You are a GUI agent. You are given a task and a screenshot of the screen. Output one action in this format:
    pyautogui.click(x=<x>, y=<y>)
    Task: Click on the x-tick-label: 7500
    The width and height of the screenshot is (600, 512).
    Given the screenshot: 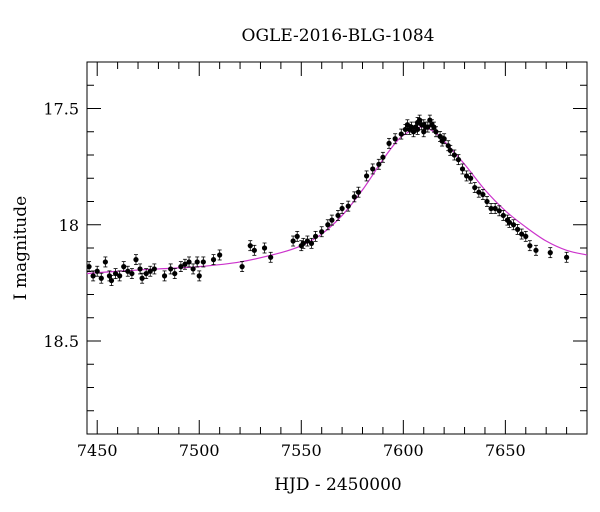 What is the action you would take?
    pyautogui.click(x=199, y=450)
    